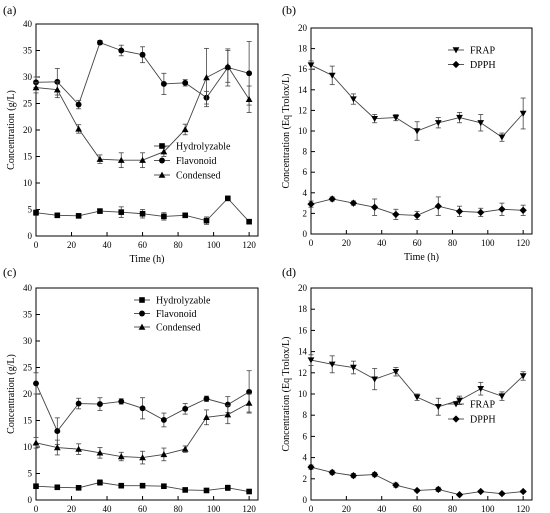 This screenshot has height=513, width=550. I want to click on y-tick-label: 25, so click(28, 104).